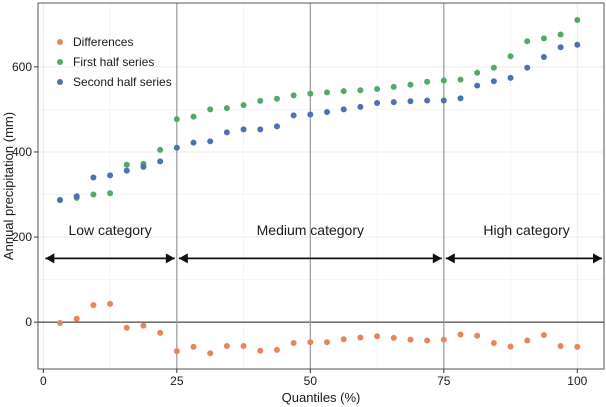  Describe the element at coordinates (103, 42) in the screenshot. I see `legend-label: Differences` at that location.